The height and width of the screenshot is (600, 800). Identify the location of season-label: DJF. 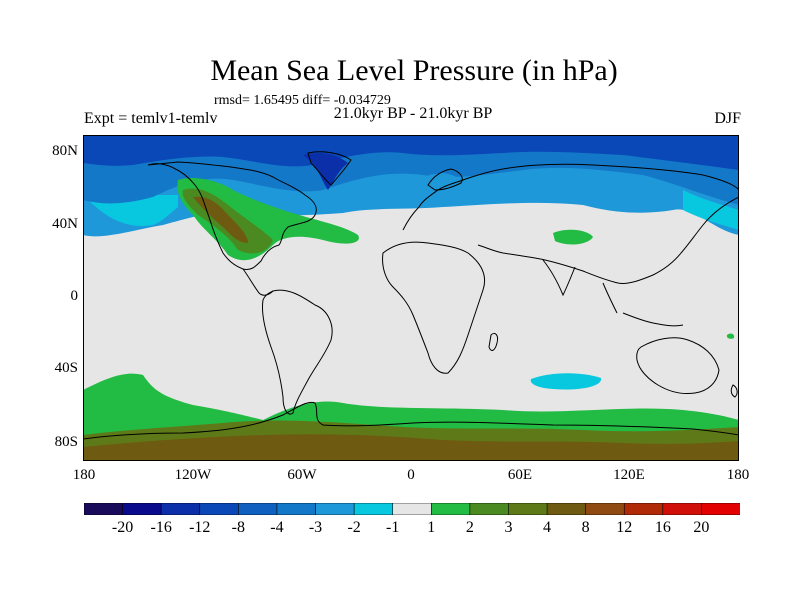
(727, 118).